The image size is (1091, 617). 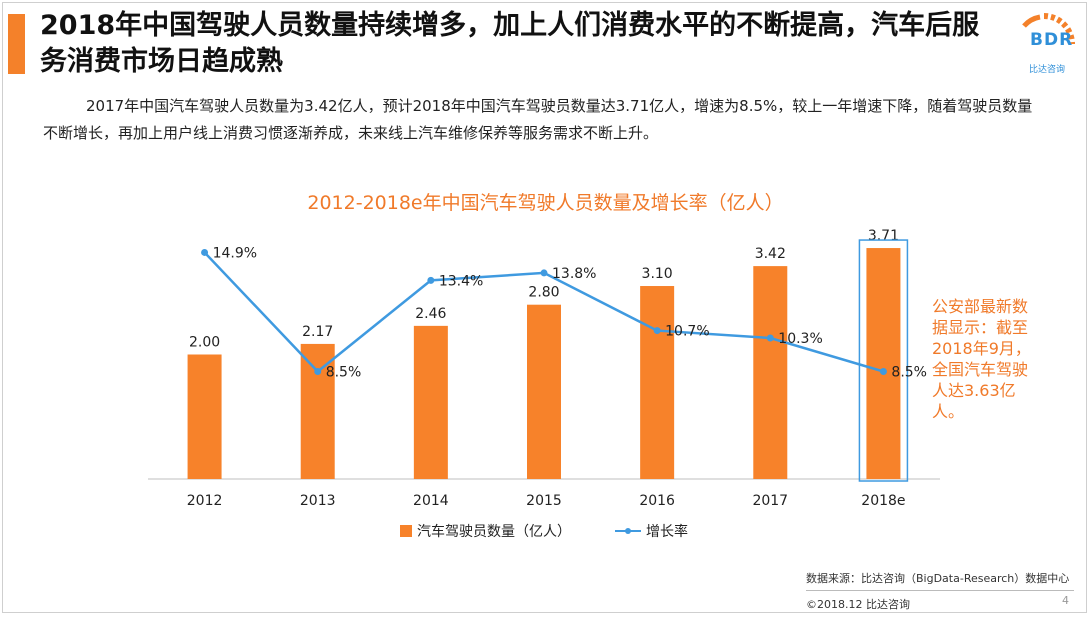 What do you see at coordinates (657, 331) in the screenshot?
I see `growth-point-2016` at bounding box center [657, 331].